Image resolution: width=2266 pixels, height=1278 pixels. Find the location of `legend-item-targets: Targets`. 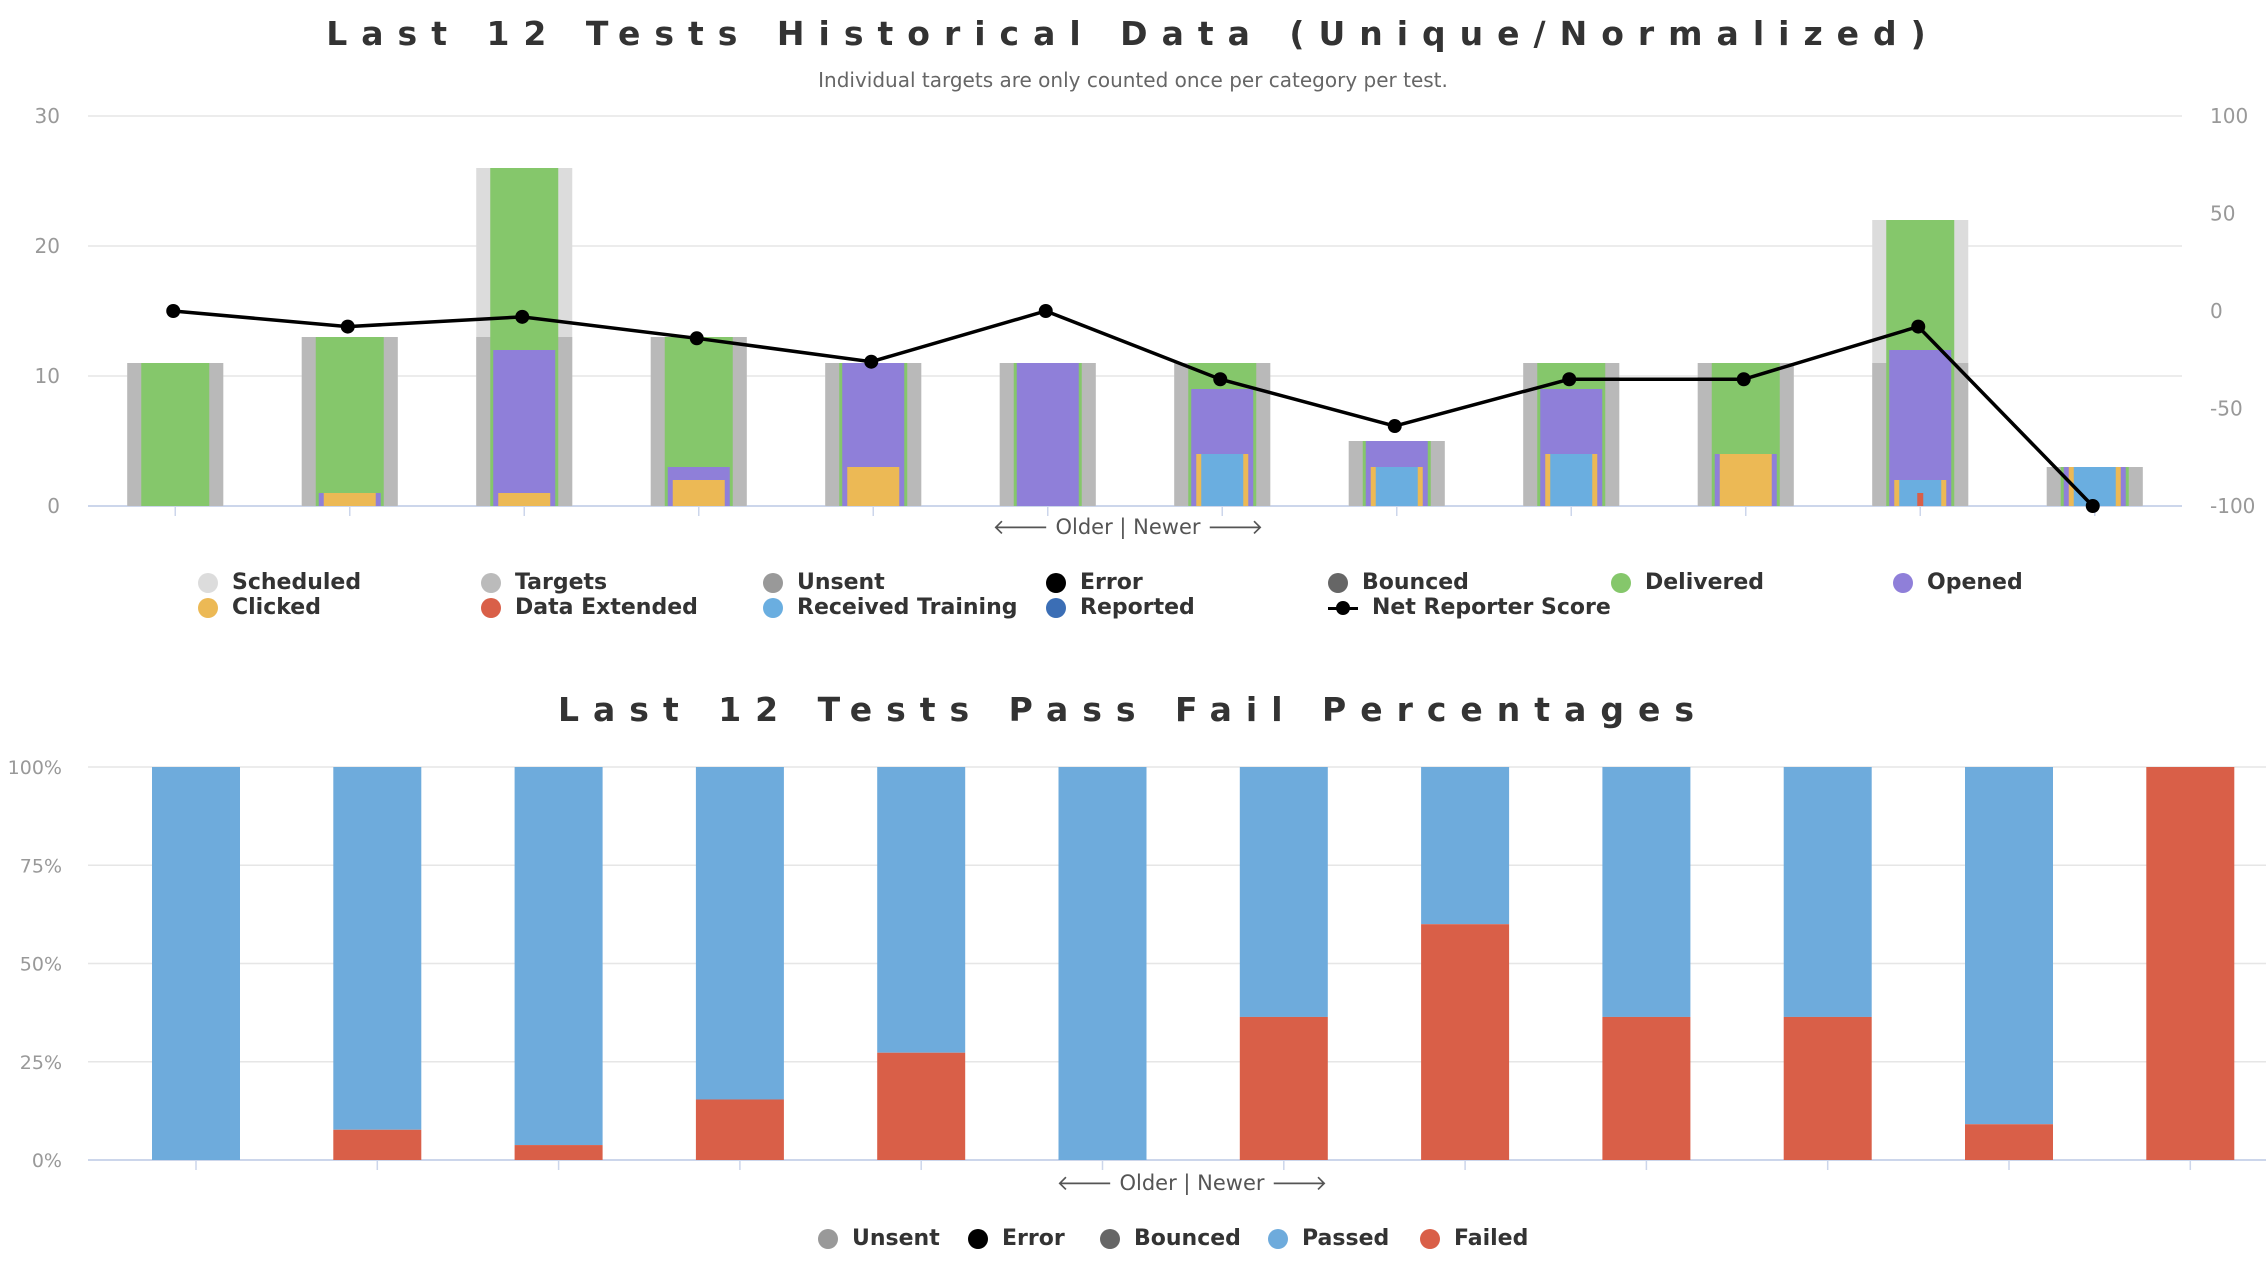

legend-item-targets: Targets is located at coordinates (544, 582).